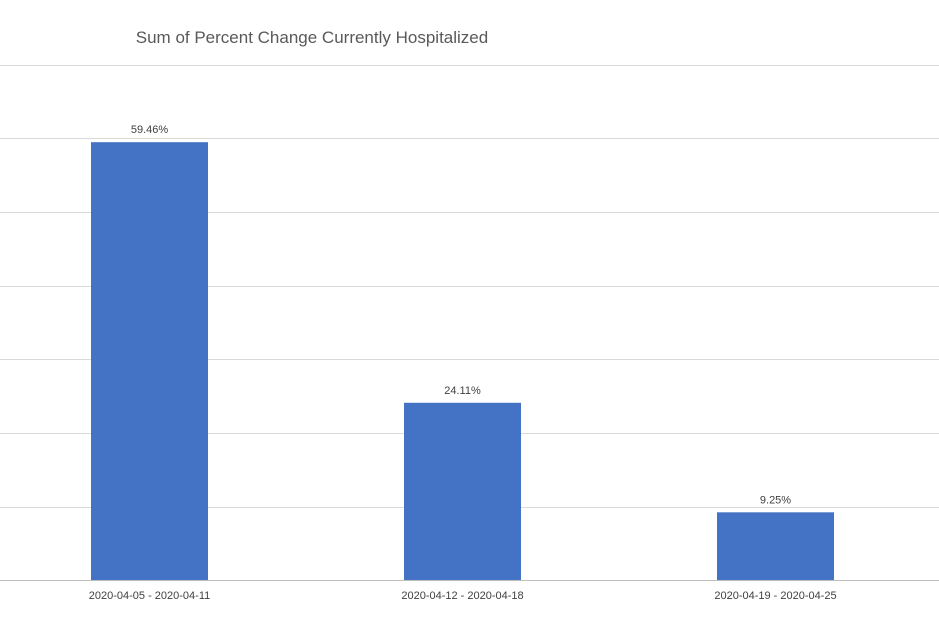 This screenshot has width=939, height=626. Describe the element at coordinates (462, 391) in the screenshot. I see `bar-value-label: 24.11%` at that location.